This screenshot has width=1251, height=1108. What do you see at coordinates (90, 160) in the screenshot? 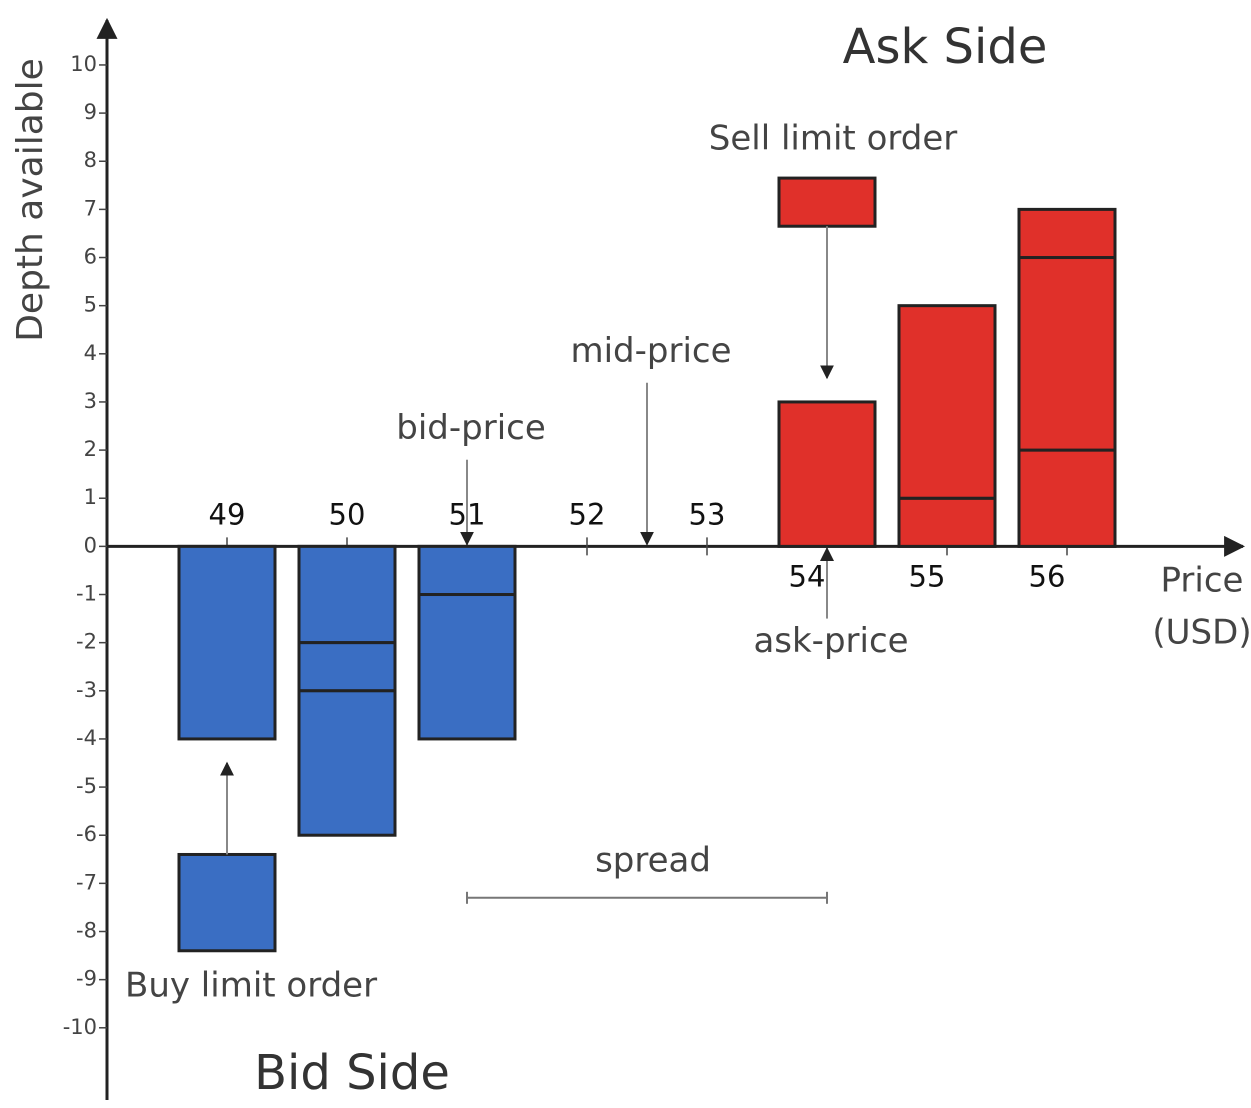
I see `y-tick-label: 8` at bounding box center [90, 160].